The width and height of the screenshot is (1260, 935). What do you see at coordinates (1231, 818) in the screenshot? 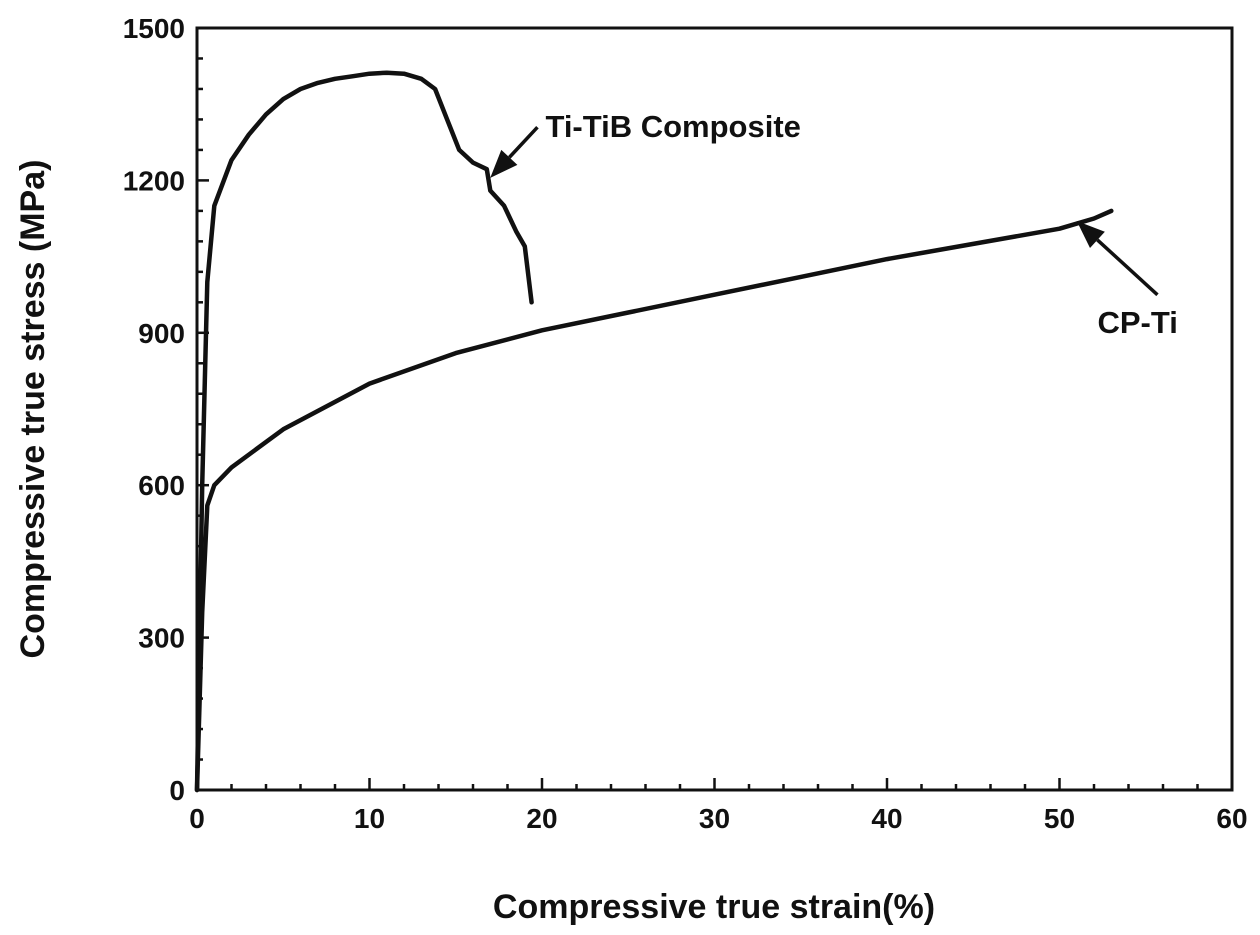
I see `x-tick-label: 60` at bounding box center [1231, 818].